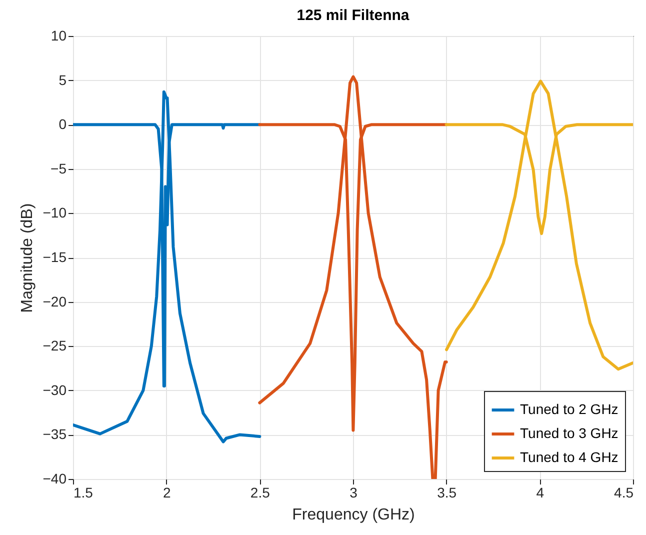  Describe the element at coordinates (569, 457) in the screenshot. I see `legend-label: Tuned to 4 GHz` at that location.